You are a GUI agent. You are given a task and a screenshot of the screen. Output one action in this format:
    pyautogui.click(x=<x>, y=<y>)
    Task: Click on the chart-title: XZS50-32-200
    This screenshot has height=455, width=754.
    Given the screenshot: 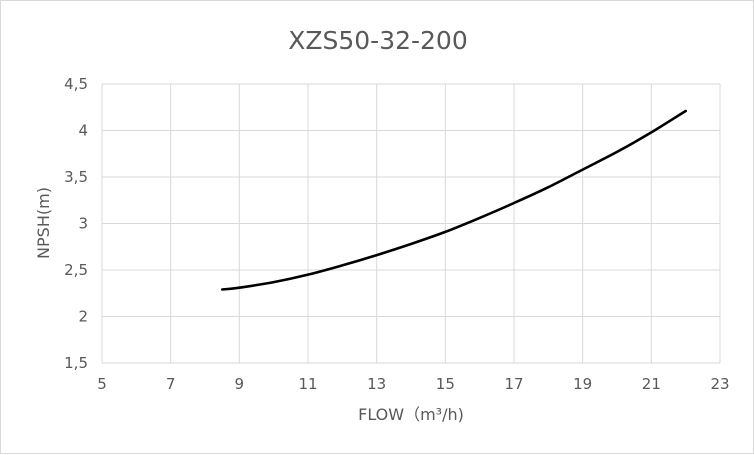 What is the action you would take?
    pyautogui.click(x=378, y=40)
    